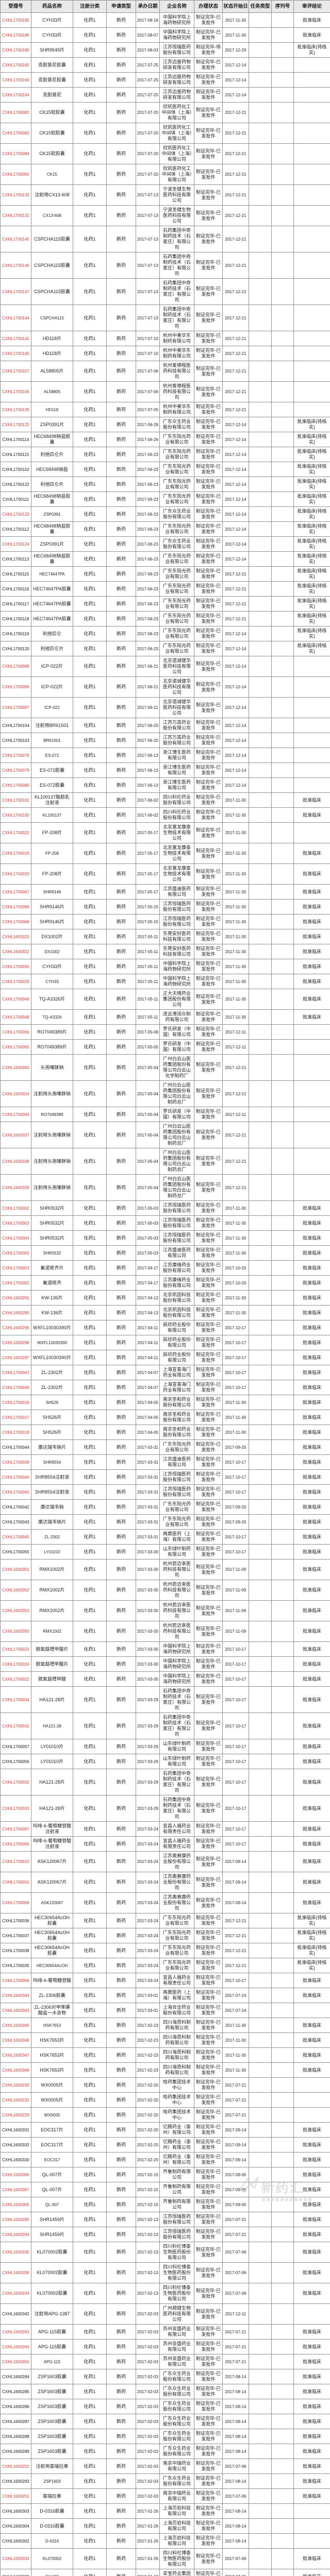  I want to click on acceptance-no-link: CXHL1600339, so click(16, 1188).